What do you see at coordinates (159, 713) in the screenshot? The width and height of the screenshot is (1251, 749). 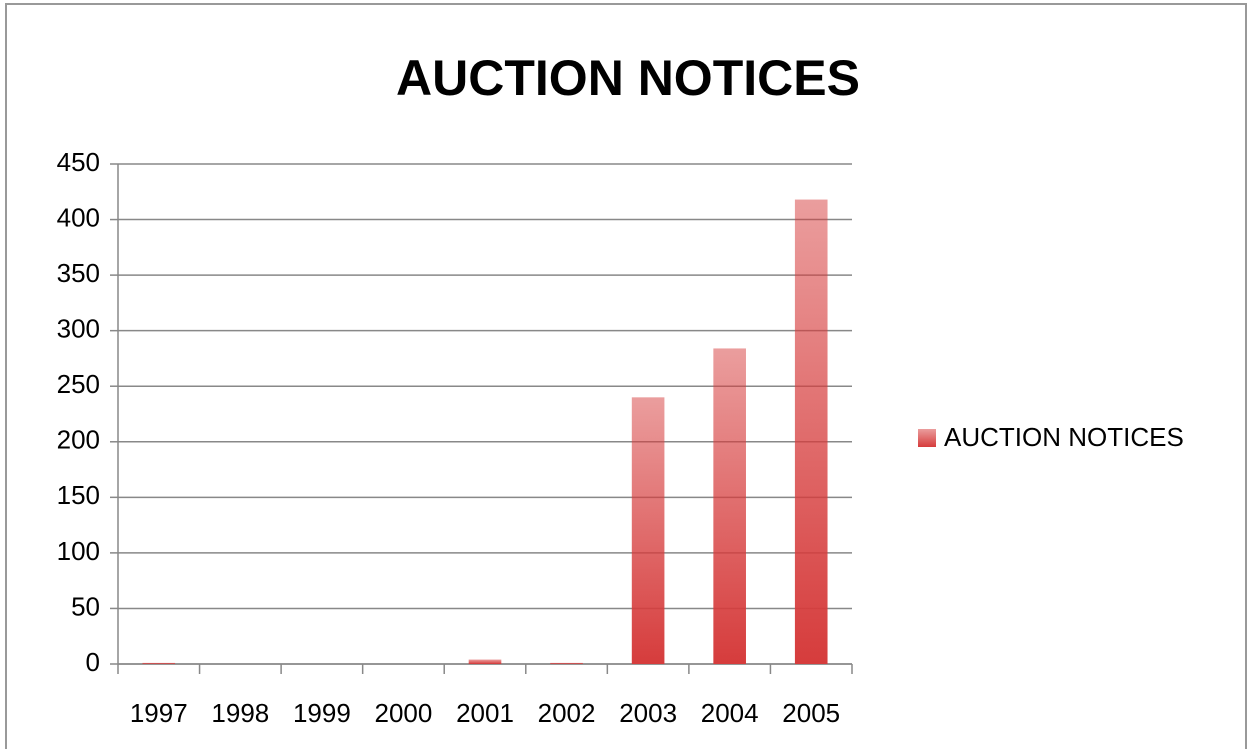 I see `x-tick-label: 1997` at bounding box center [159, 713].